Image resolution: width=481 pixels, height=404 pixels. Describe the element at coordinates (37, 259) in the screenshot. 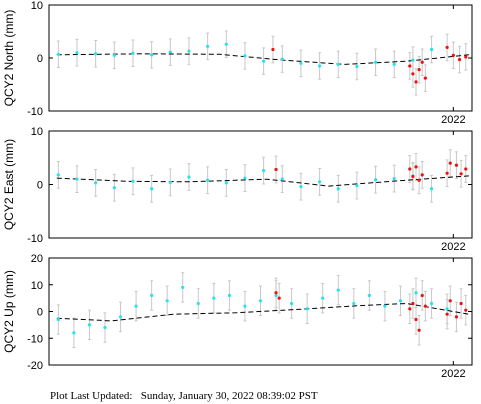

I see `up-ytick-label: 20` at that location.